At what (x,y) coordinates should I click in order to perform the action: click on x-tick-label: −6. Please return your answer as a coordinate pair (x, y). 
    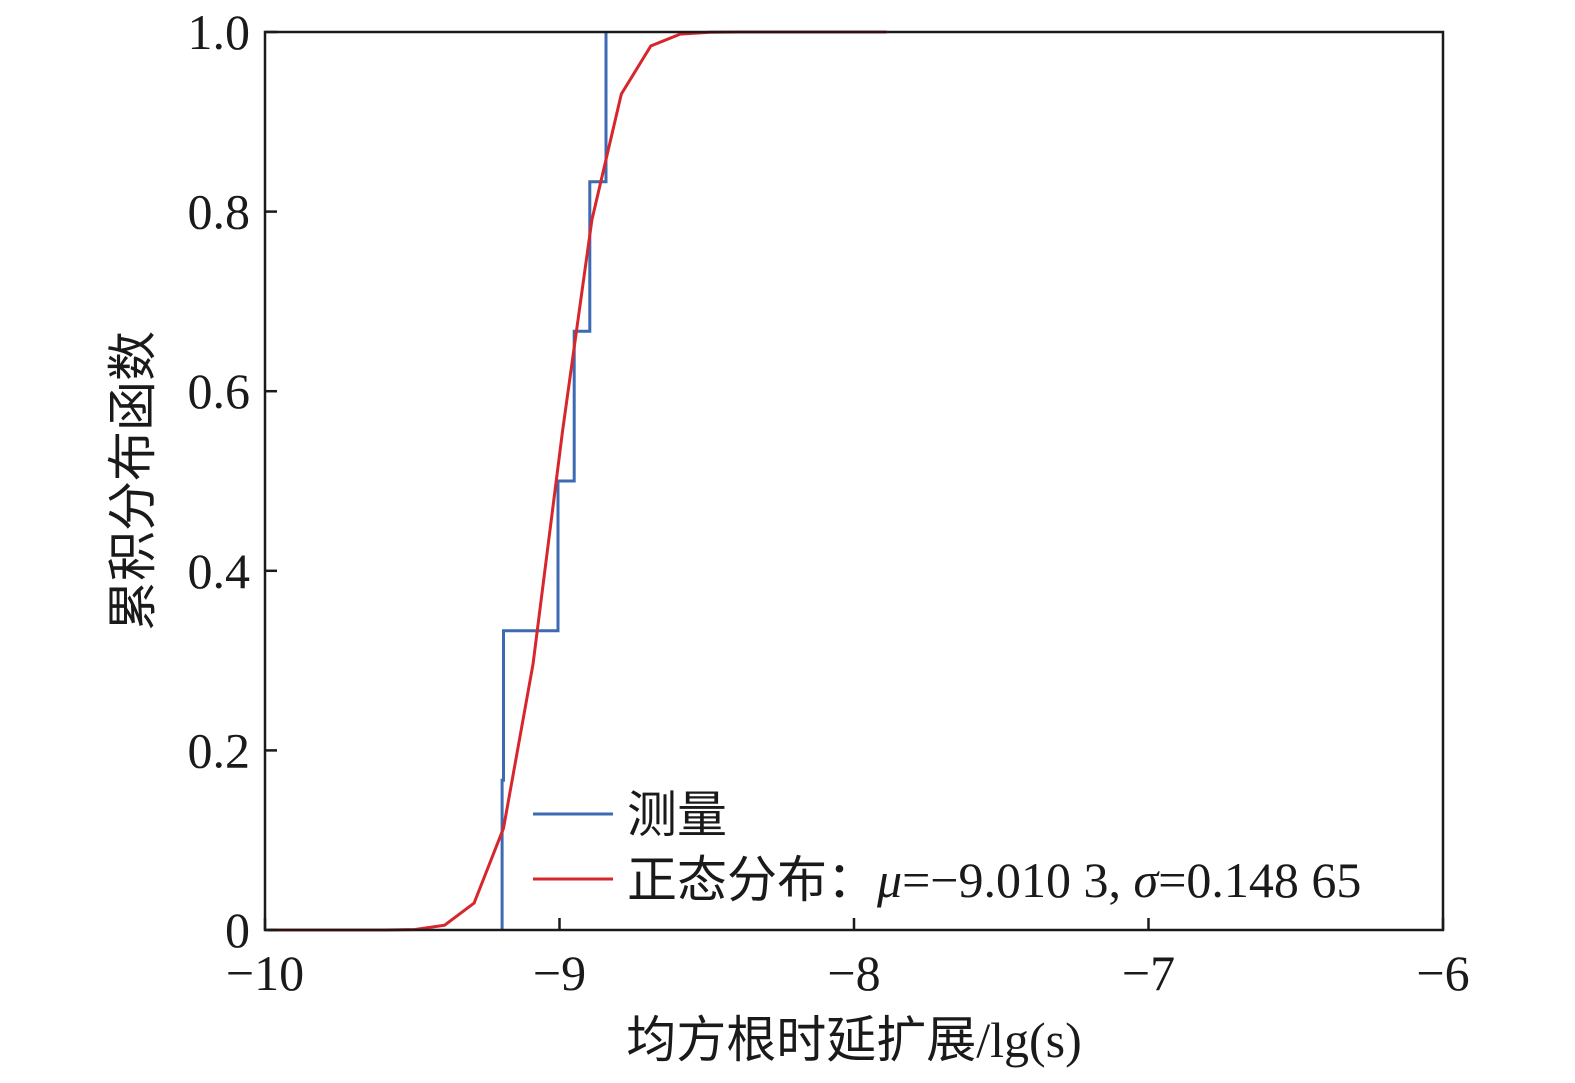
    Looking at the image, I should click on (1442, 973).